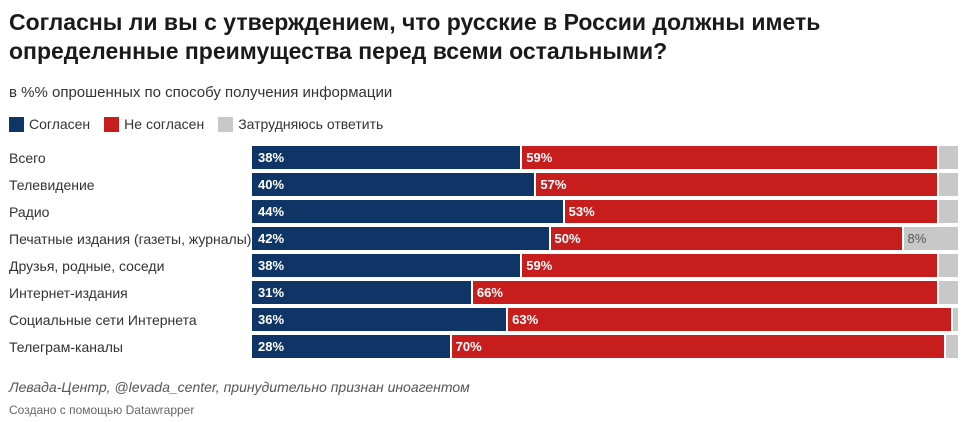 Image resolution: width=967 pixels, height=422 pixels. I want to click on legend-item-disagree: Не согласен, so click(154, 124).